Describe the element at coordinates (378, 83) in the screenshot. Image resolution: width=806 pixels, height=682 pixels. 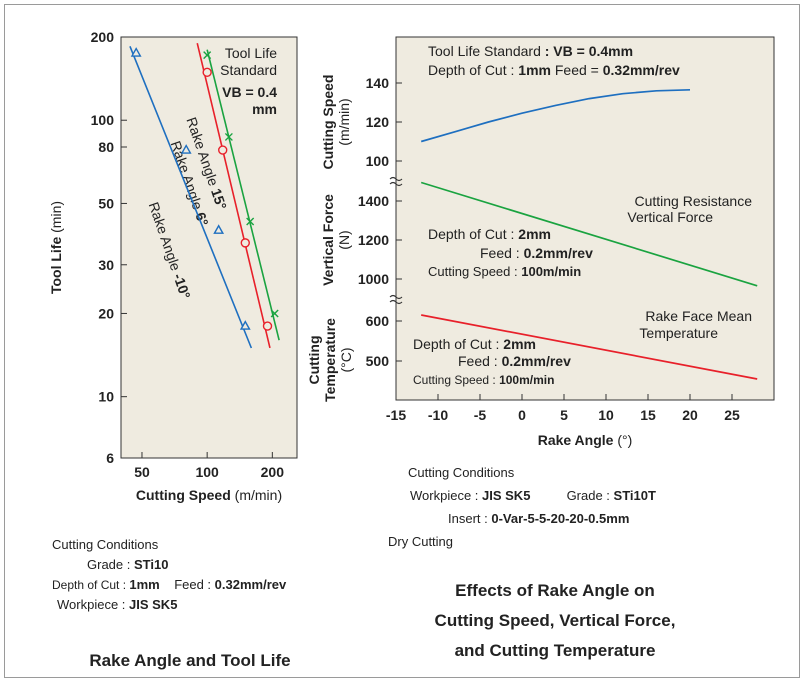
I see `right-y-tick-label: 140` at that location.